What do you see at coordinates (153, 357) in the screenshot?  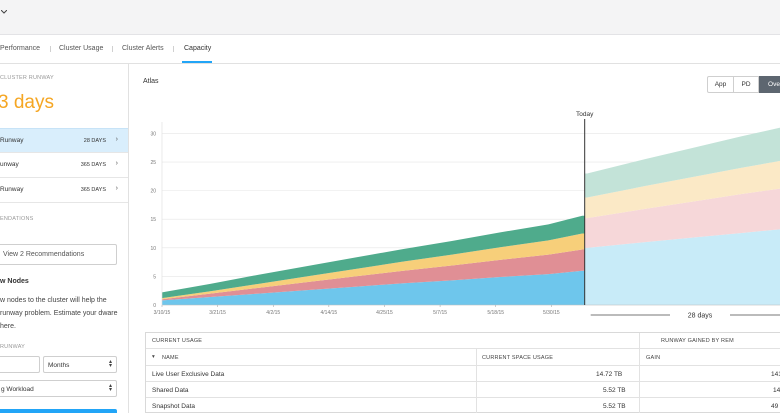 I see `sort-icon: ▾` at bounding box center [153, 357].